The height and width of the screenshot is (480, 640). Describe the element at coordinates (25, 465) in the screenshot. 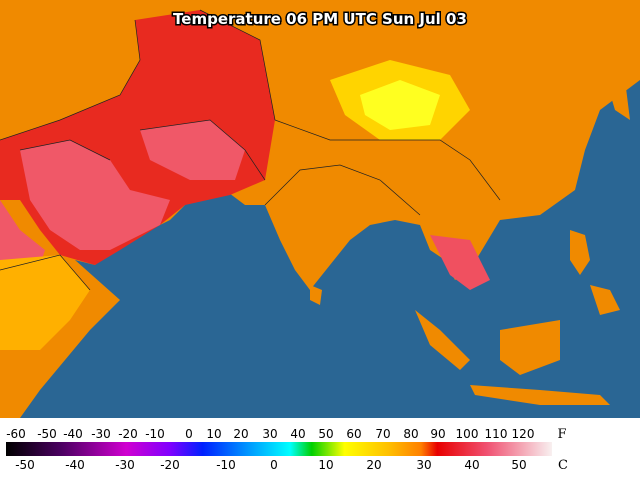

I see `celsius-label: -50` at that location.